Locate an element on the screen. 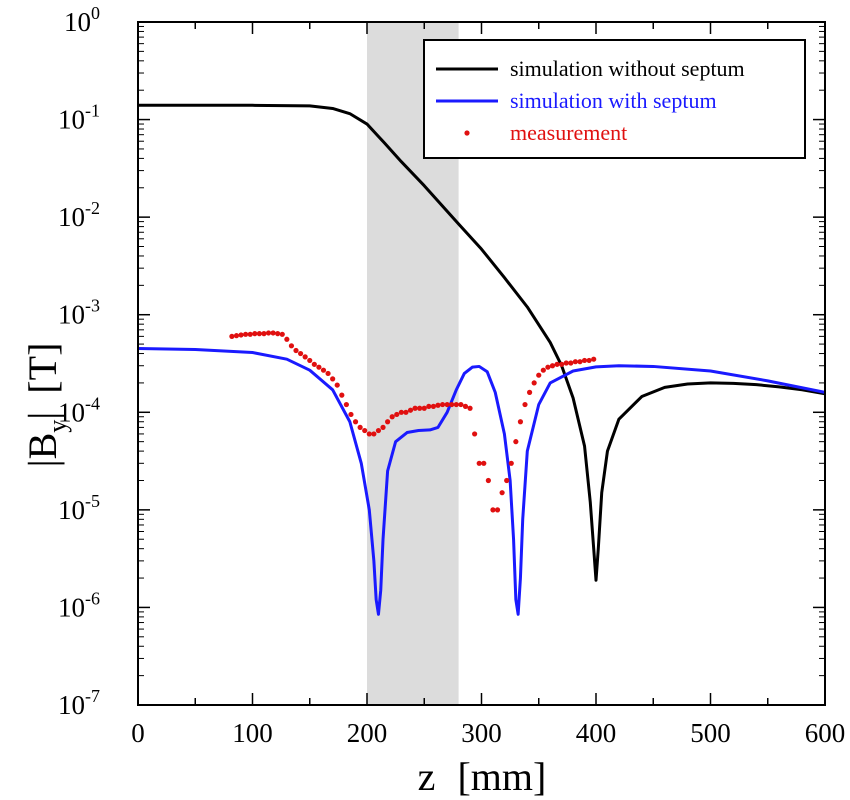 This screenshot has width=850, height=800. y-tick-label: 10⁰ is located at coordinates (82, 20).